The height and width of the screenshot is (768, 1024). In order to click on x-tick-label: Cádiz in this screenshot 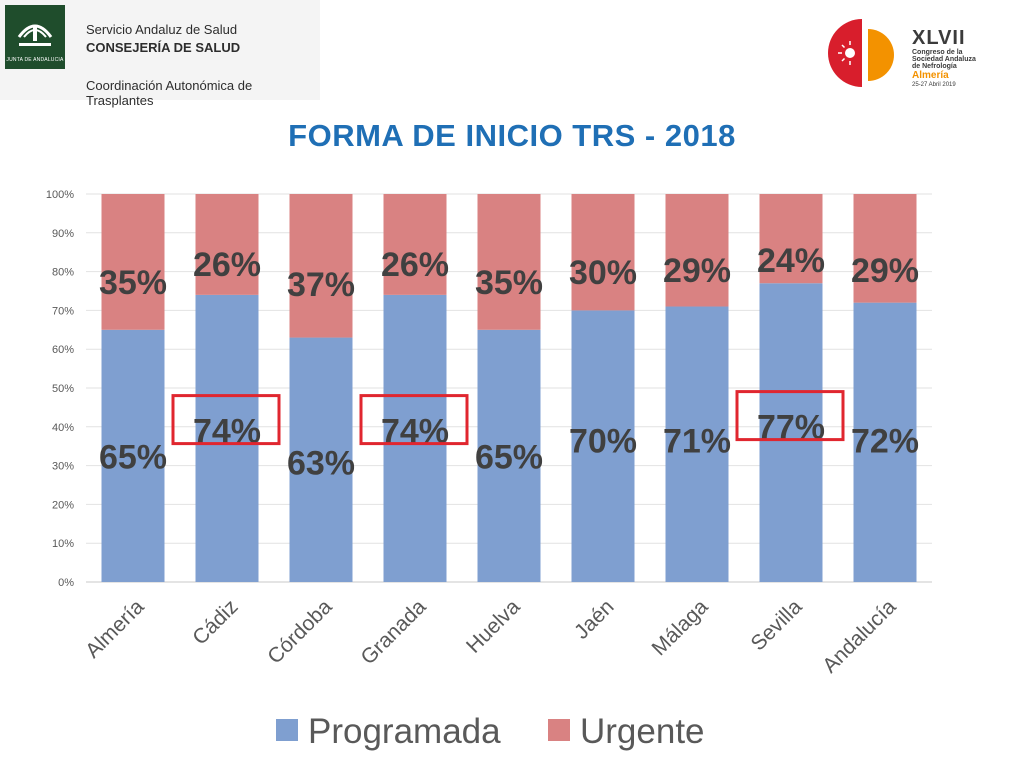, I will do `click(215, 622)`.